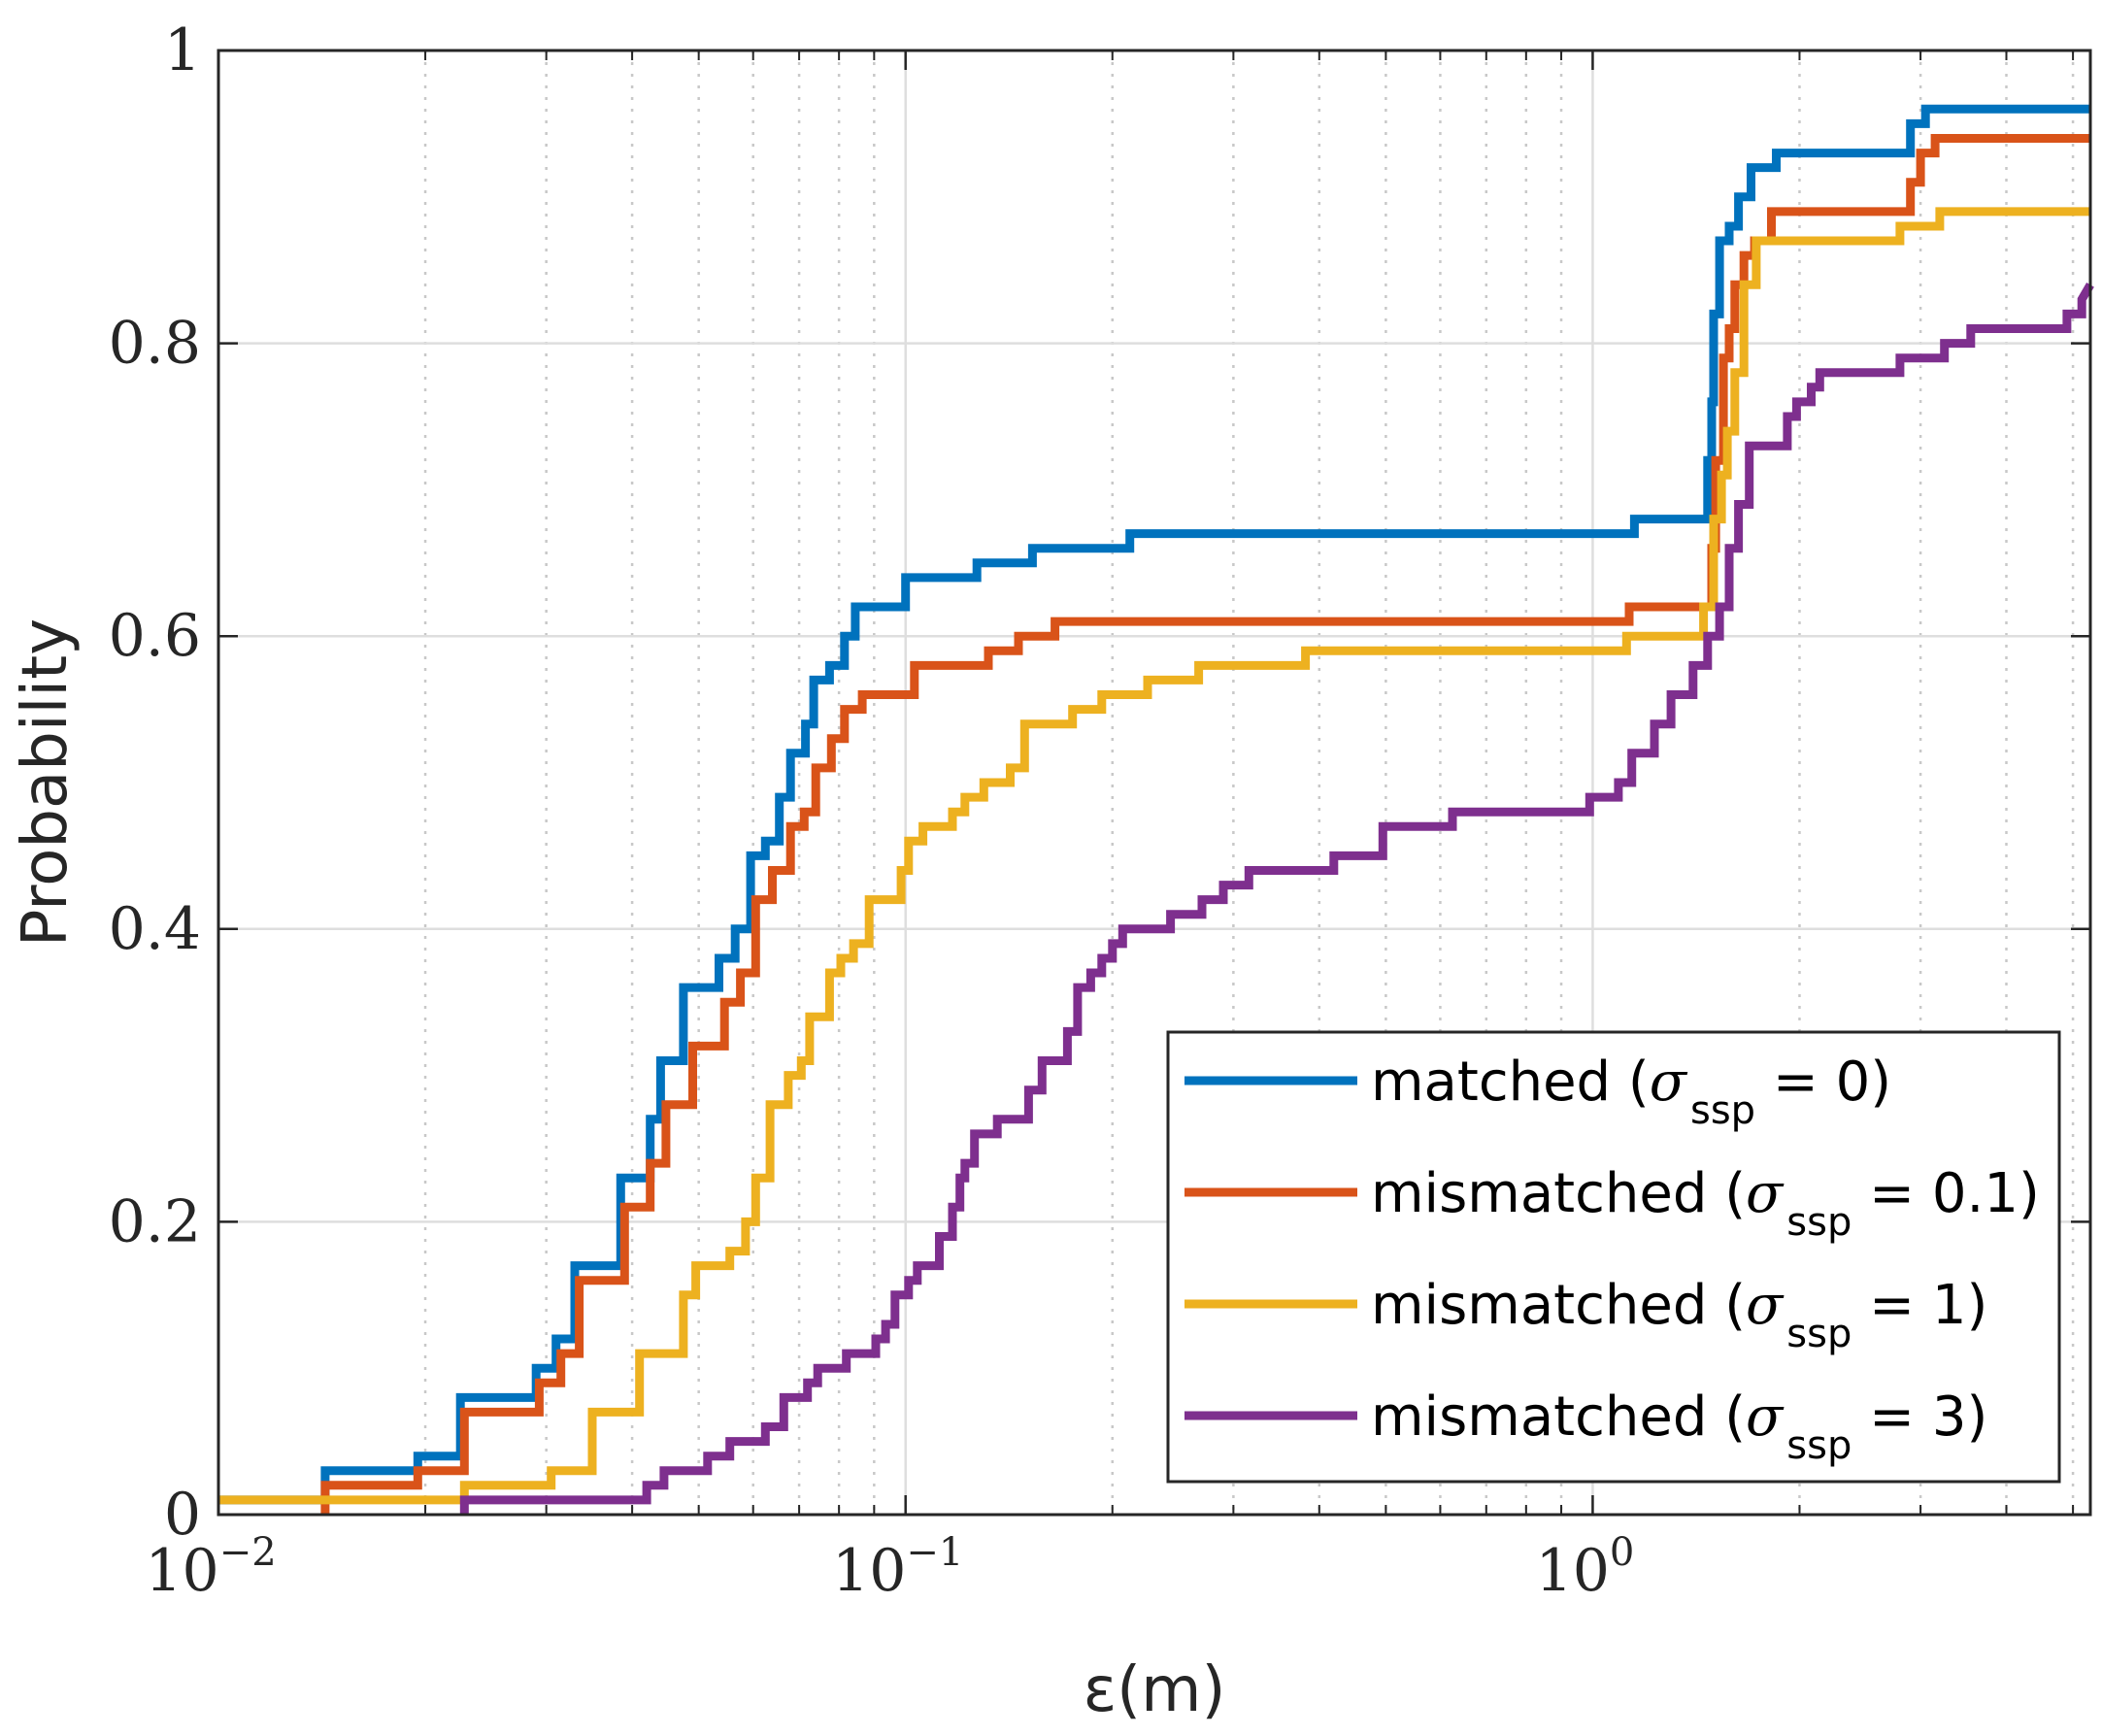  What do you see at coordinates (1585, 1567) in the screenshot?
I see `x-tick-label: 10⁰` at bounding box center [1585, 1567].